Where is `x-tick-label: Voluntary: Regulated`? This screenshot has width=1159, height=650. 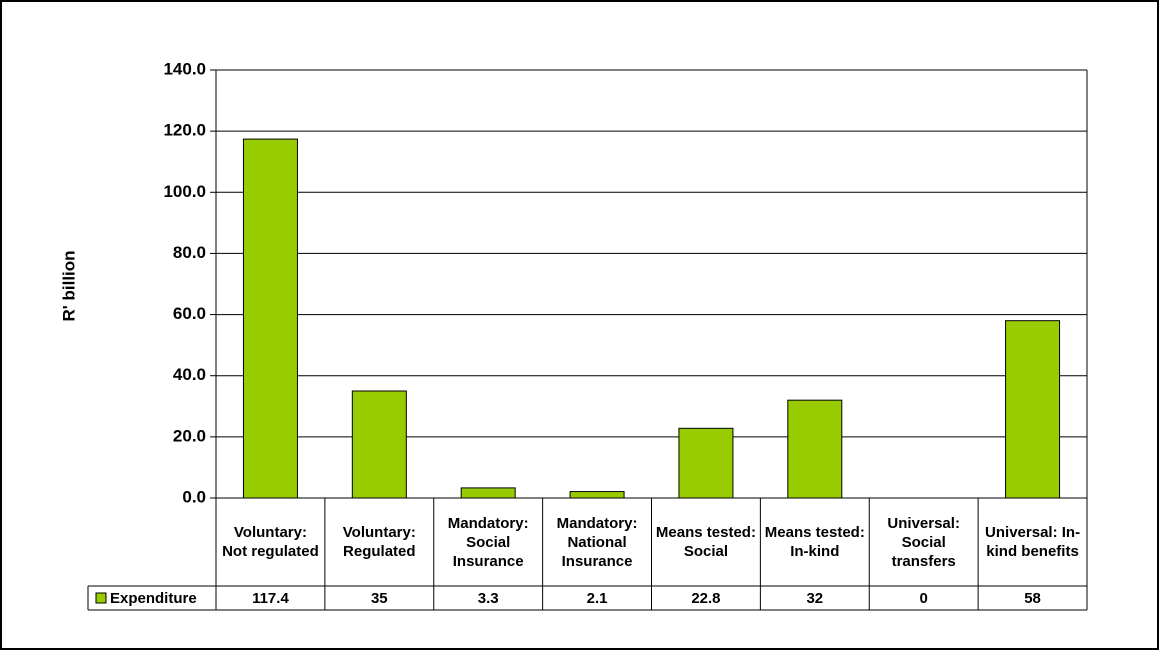
x-tick-label: Voluntary: Regulated is located at coordinates (379, 542).